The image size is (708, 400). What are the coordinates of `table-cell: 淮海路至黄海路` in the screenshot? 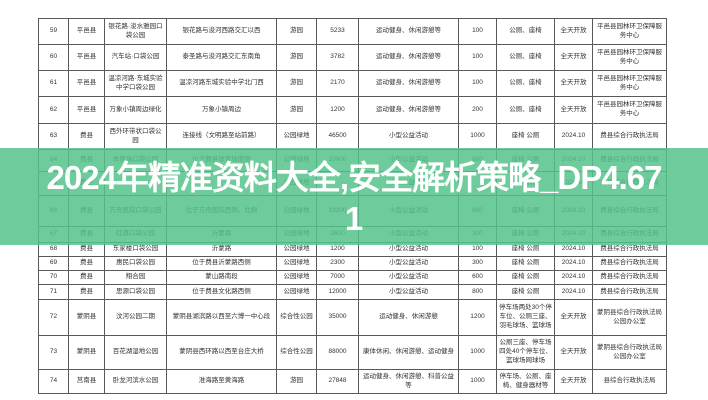 It's located at (221, 381).